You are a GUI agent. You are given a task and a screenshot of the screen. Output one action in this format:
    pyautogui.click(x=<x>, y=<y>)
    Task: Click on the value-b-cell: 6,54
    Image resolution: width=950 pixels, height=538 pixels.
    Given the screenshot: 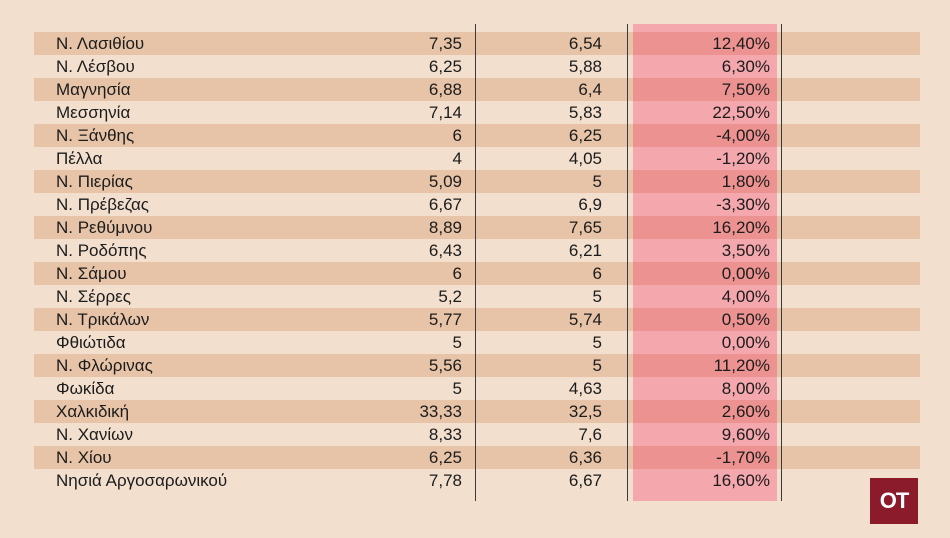 What is the action you would take?
    pyautogui.click(x=585, y=43)
    